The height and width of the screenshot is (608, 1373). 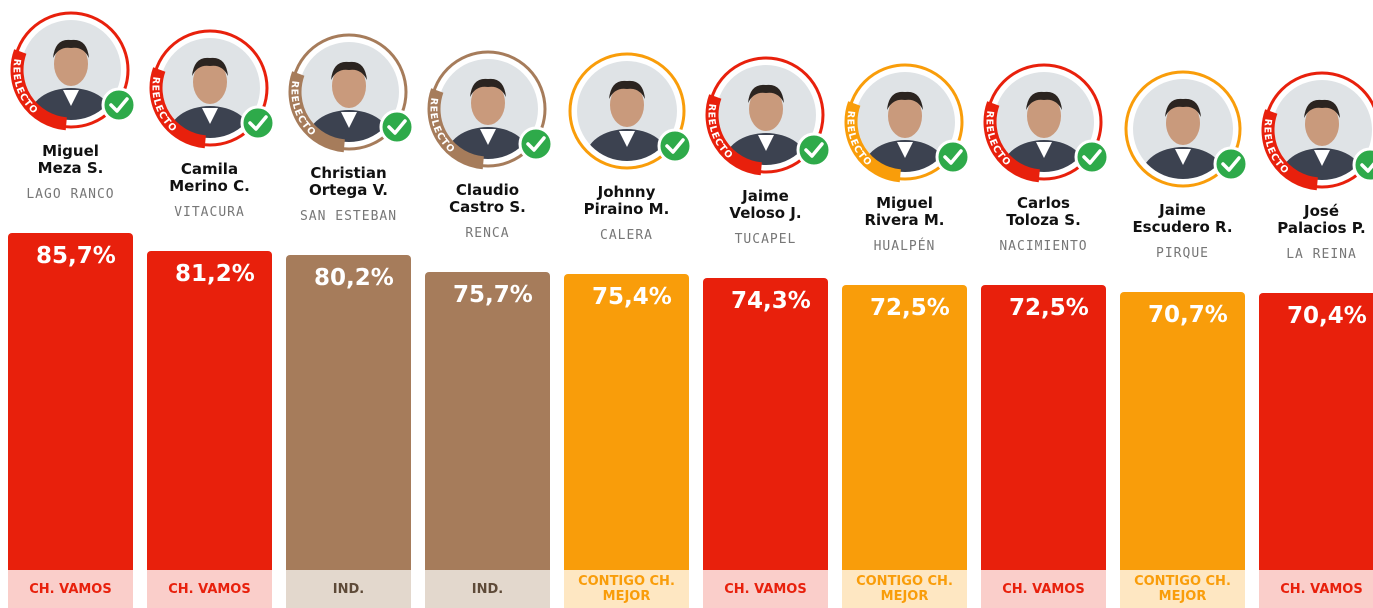 I want to click on candidate-name: Carlos Toloza S., so click(x=1043, y=211).